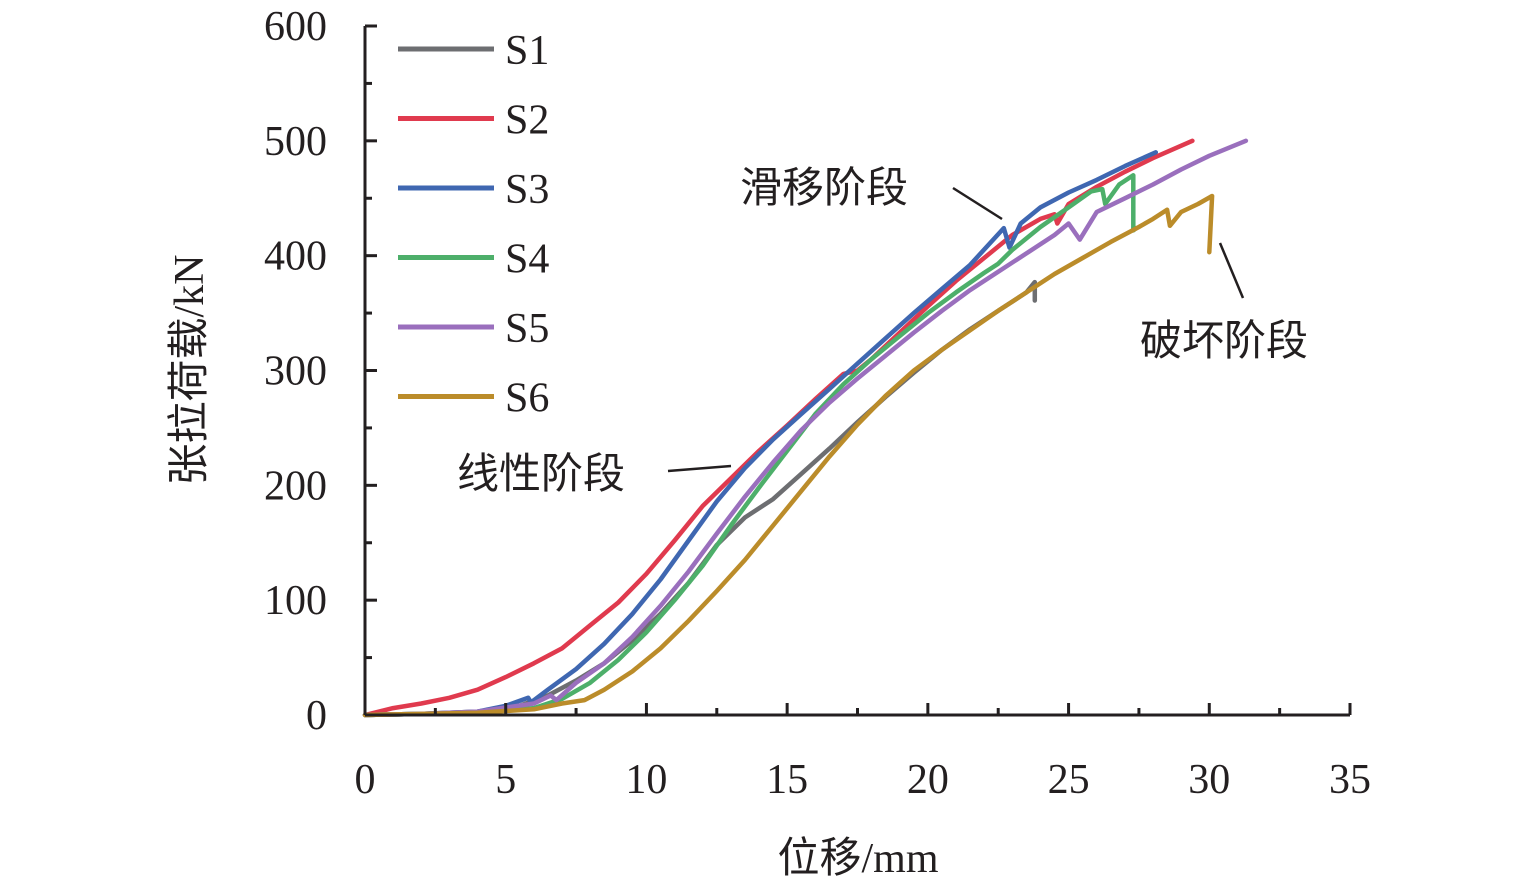 The image size is (1535, 893). What do you see at coordinates (527, 190) in the screenshot?
I see `legend-label: S3` at bounding box center [527, 190].